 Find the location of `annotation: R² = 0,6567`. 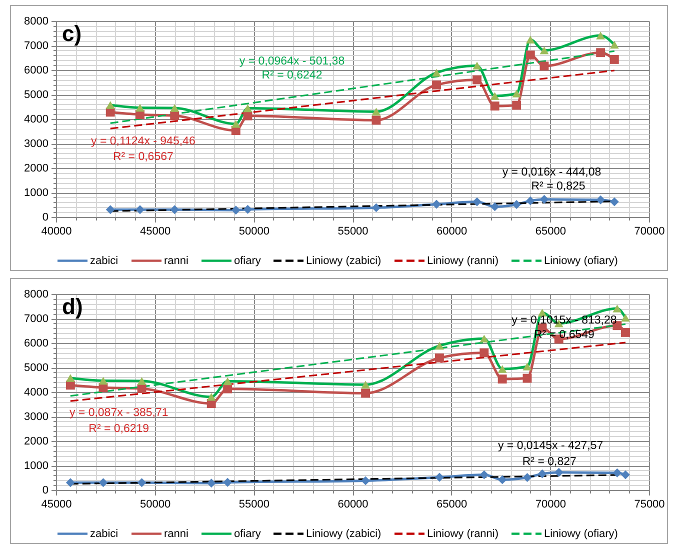

annotation: R² = 0,6567 is located at coordinates (143, 156).